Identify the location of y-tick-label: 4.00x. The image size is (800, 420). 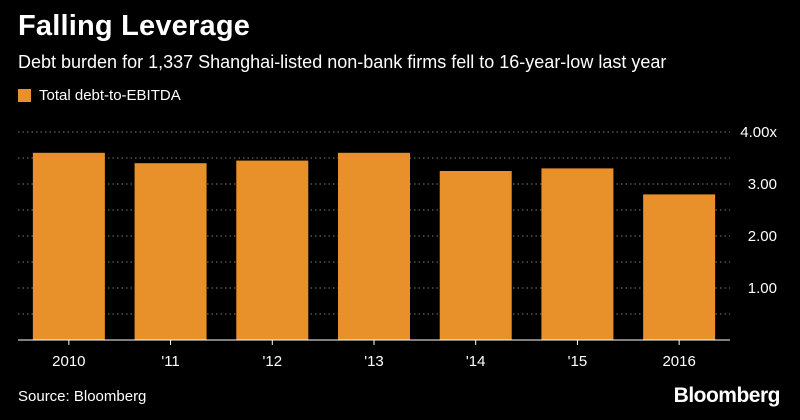
(758, 132).